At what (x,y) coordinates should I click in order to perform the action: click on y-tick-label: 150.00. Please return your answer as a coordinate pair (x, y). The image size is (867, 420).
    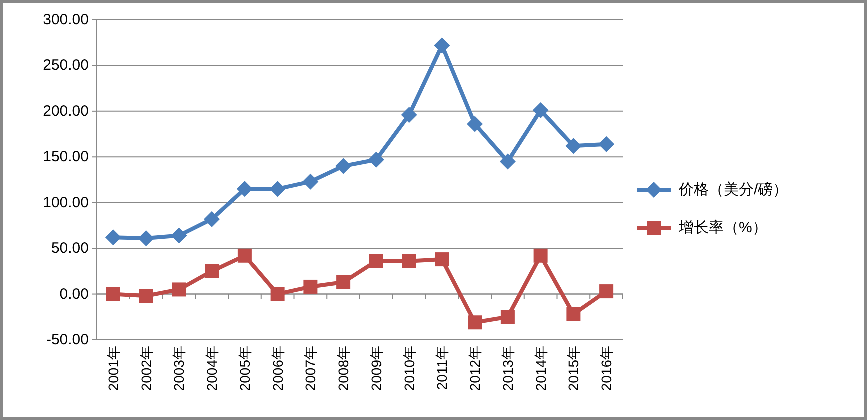
    Looking at the image, I should click on (66, 157).